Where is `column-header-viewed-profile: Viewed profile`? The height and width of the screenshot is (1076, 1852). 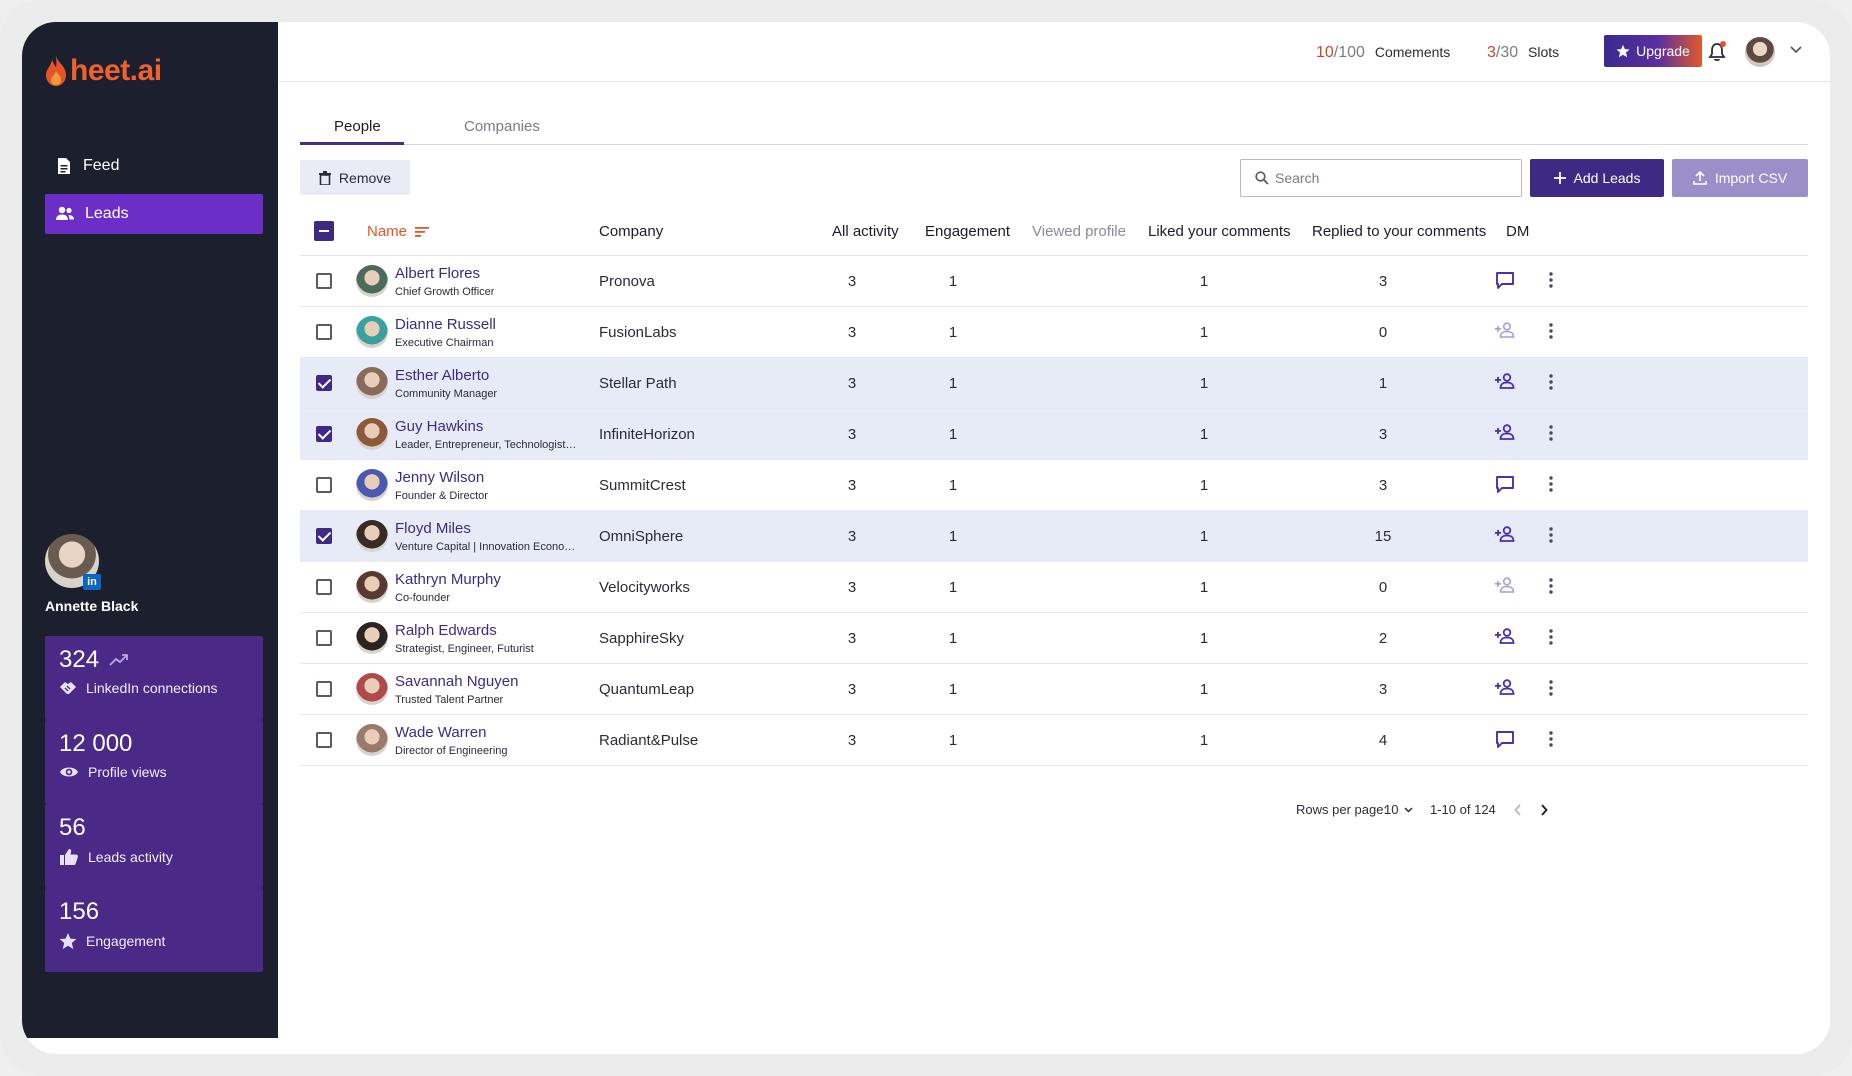 column-header-viewed-profile: Viewed profile is located at coordinates (1079, 231).